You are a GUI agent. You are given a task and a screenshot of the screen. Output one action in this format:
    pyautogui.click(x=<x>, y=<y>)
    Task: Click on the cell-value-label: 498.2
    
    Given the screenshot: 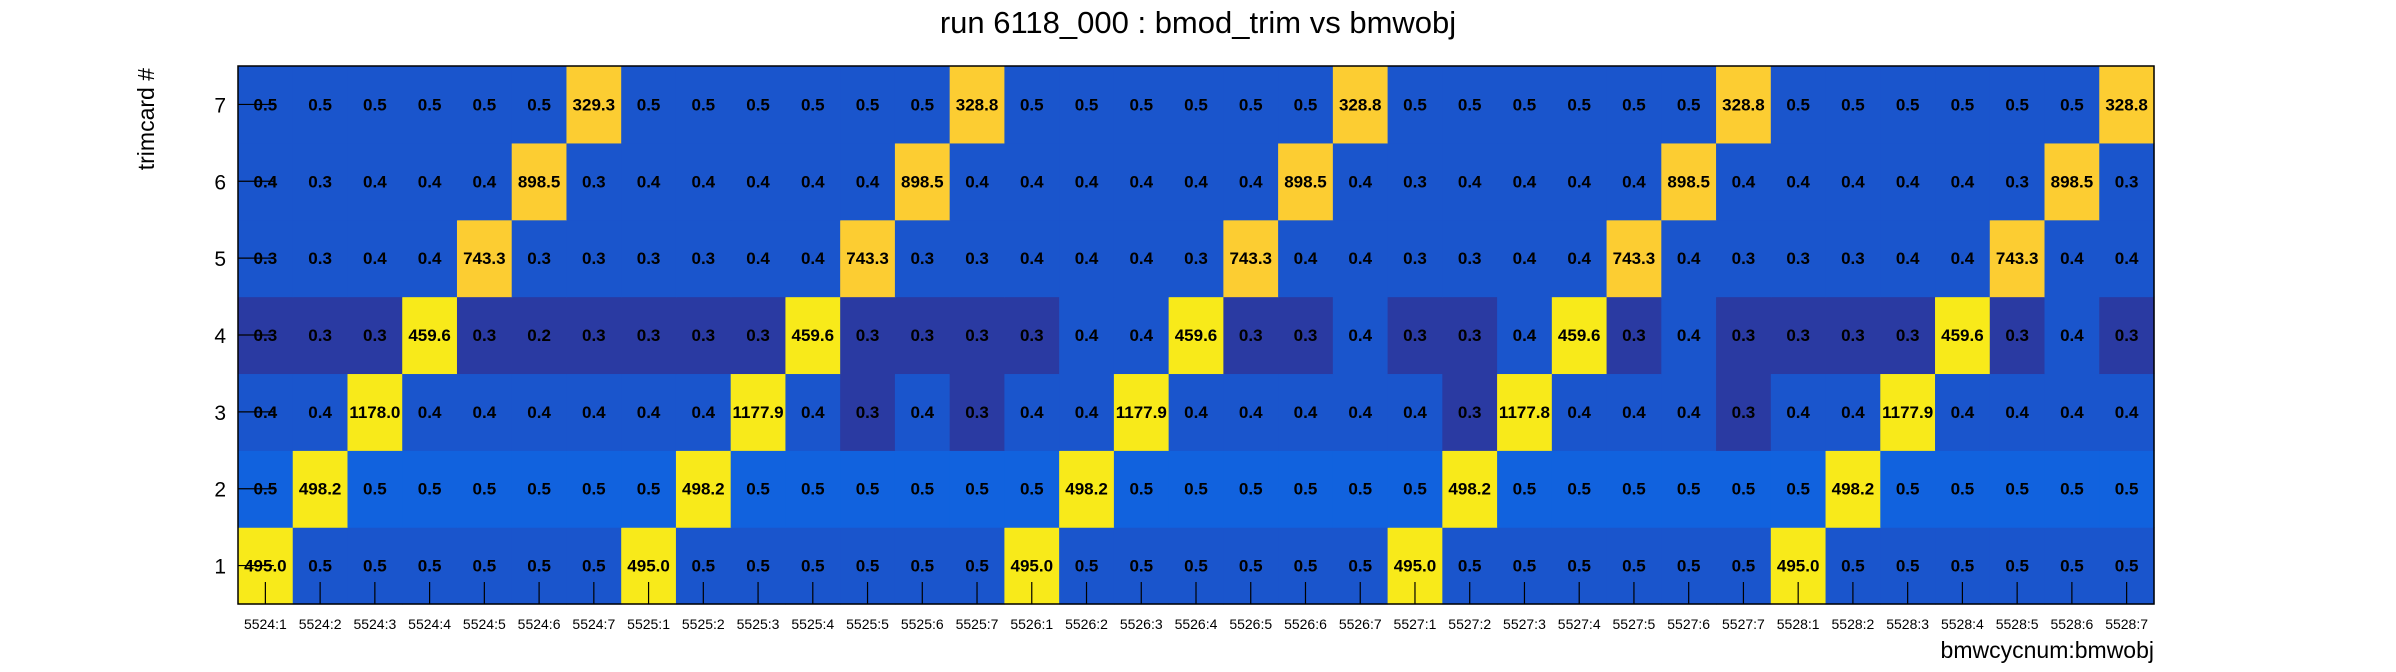 What is the action you would take?
    pyautogui.click(x=703, y=489)
    